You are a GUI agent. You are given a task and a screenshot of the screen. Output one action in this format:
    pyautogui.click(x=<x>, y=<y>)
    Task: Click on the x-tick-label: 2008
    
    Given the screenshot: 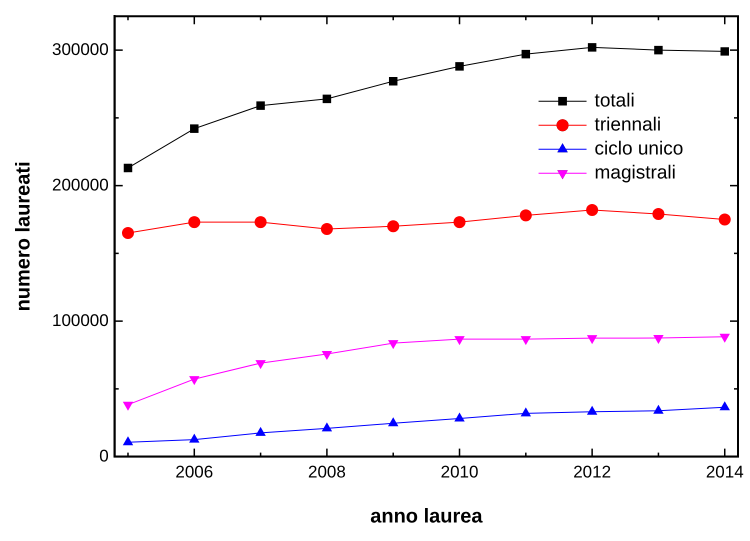 What is the action you would take?
    pyautogui.click(x=327, y=472)
    